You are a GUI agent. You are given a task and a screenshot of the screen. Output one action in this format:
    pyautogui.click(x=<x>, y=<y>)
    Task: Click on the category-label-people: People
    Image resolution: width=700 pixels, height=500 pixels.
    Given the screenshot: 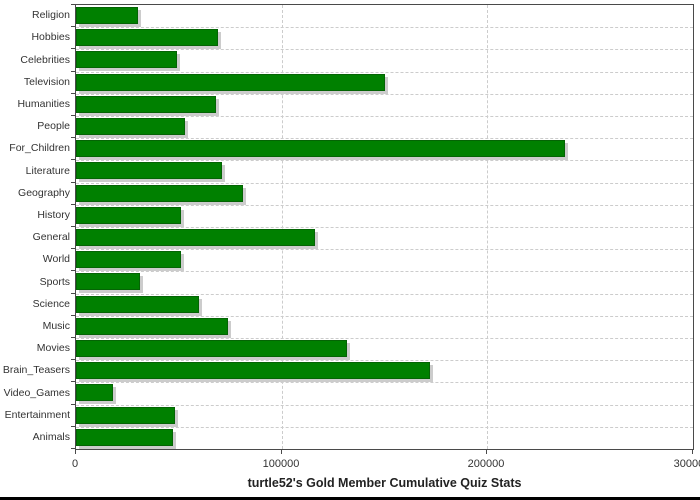 What is the action you would take?
    pyautogui.click(x=53, y=126)
    